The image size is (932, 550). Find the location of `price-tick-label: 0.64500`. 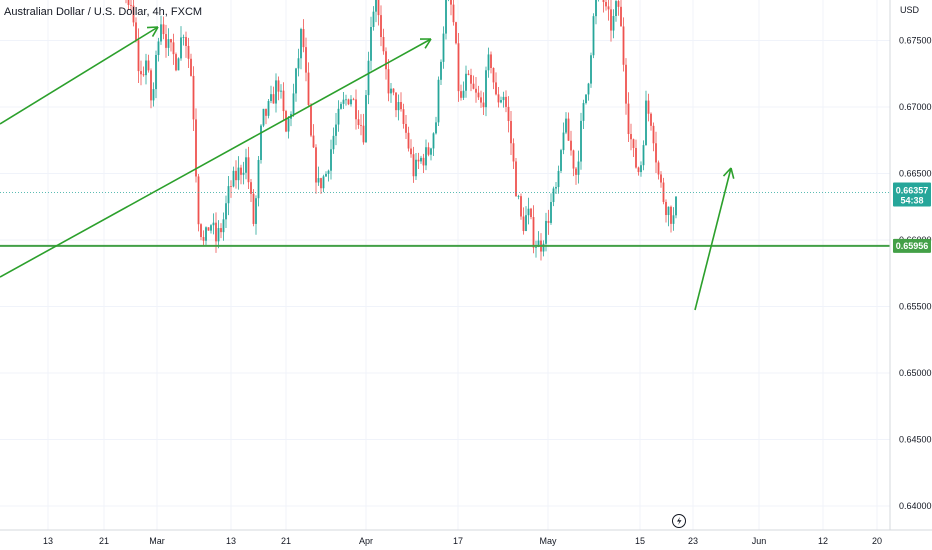

price-tick-label: 0.64500 is located at coordinates (915, 440).